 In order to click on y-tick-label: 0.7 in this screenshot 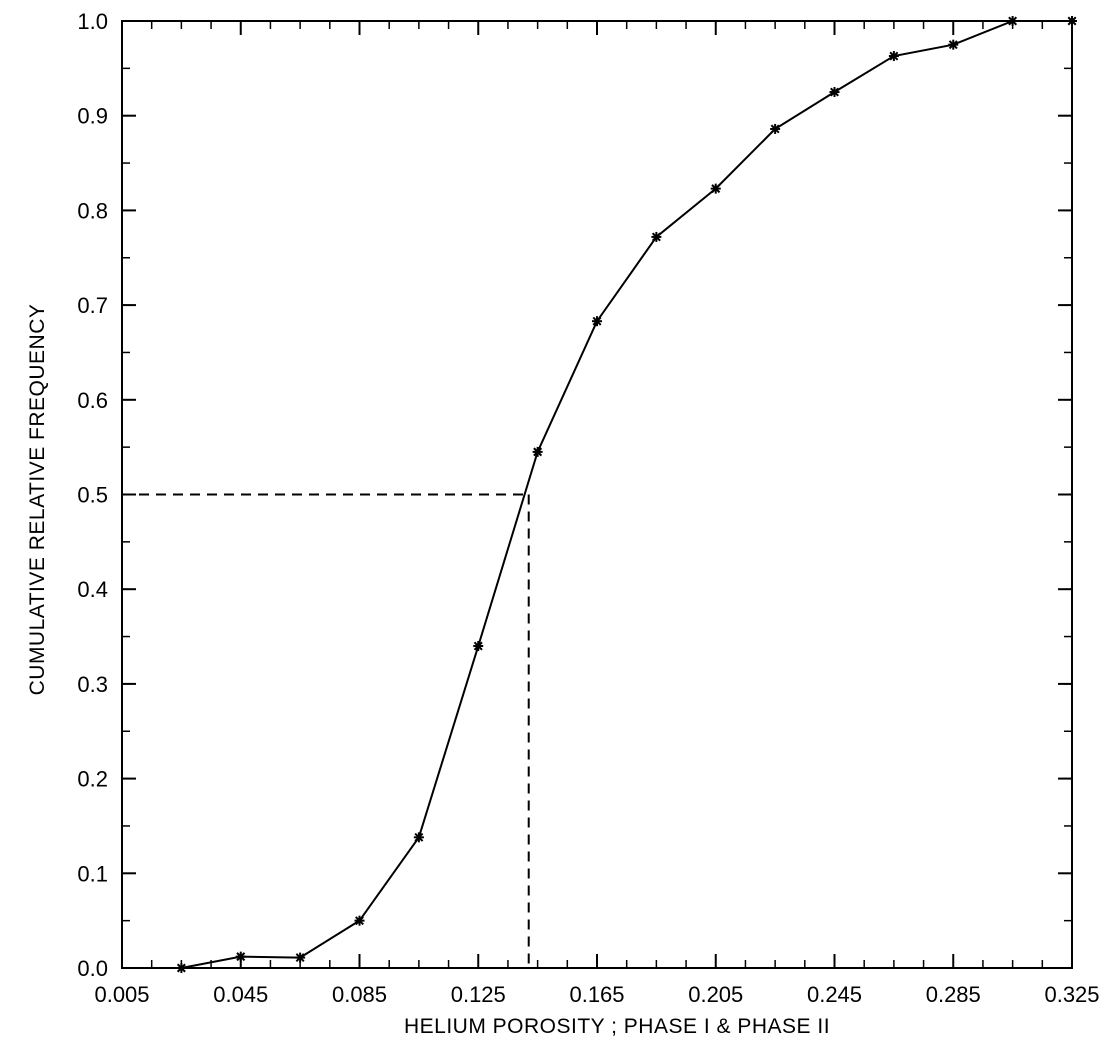, I will do `click(92, 305)`.